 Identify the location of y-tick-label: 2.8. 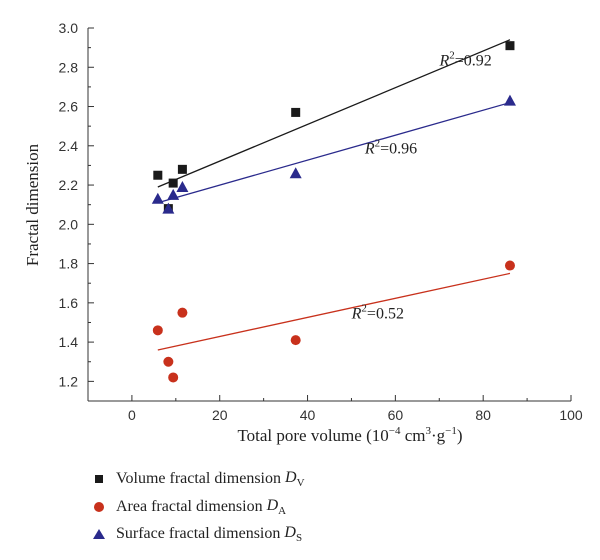
(69, 67).